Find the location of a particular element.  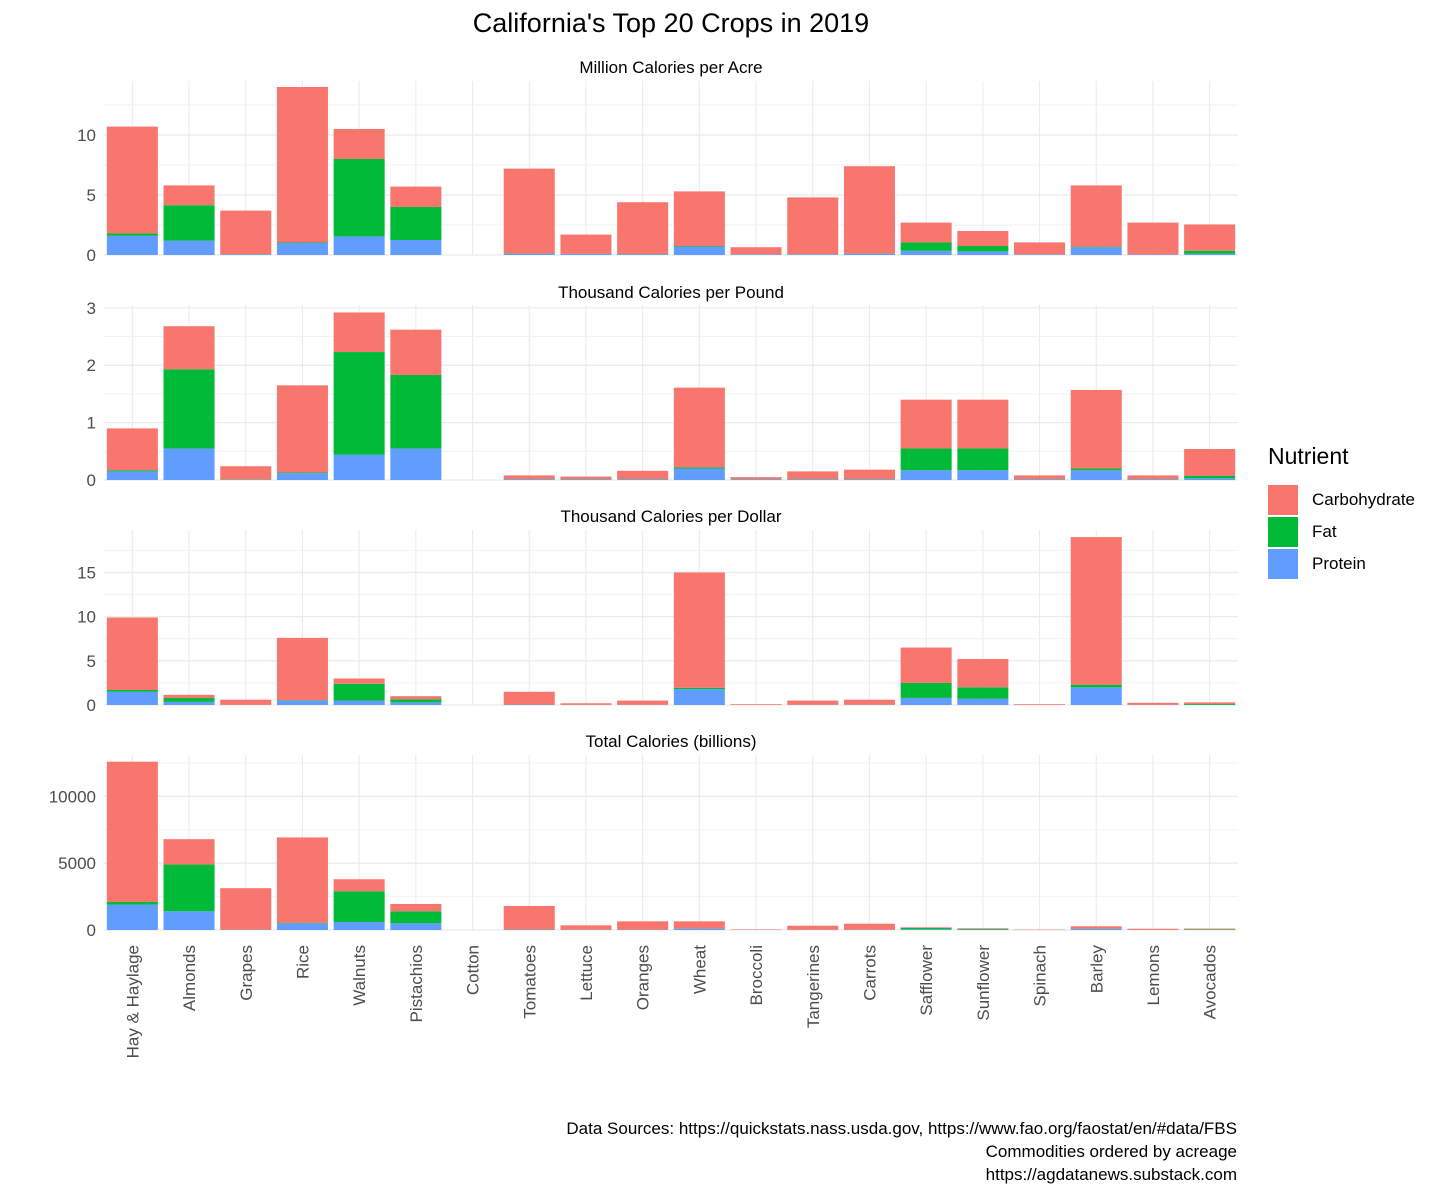

legend-swatch-carbohydrate is located at coordinates (1283, 500).